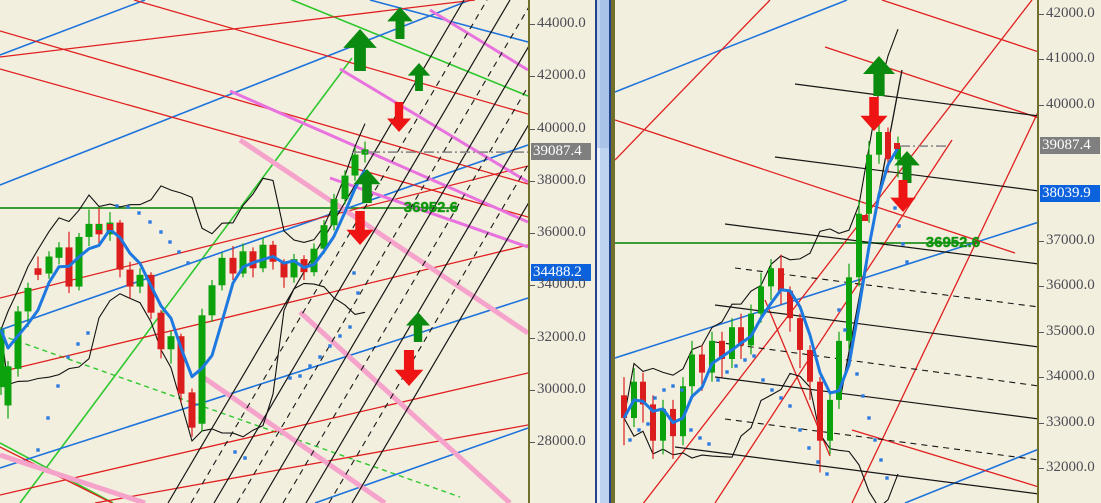 The width and height of the screenshot is (1101, 503). I want to click on axis-tick-label: 37000.0, so click(1070, 240).